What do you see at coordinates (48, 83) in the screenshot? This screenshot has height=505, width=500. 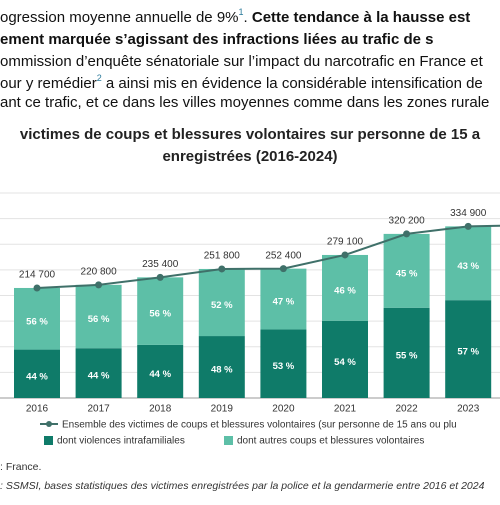 I see `text-run: our y remédier` at bounding box center [48, 83].